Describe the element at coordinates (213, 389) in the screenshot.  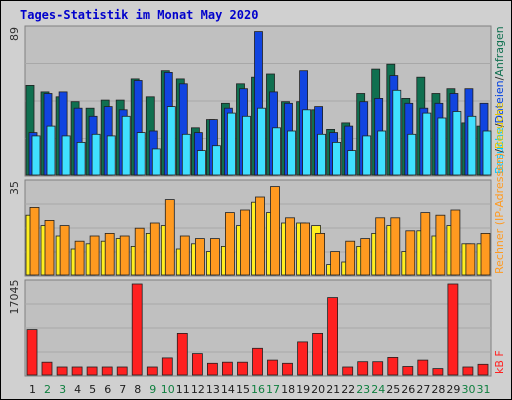
I see `x-tick-label-day-13: 13` at that location.